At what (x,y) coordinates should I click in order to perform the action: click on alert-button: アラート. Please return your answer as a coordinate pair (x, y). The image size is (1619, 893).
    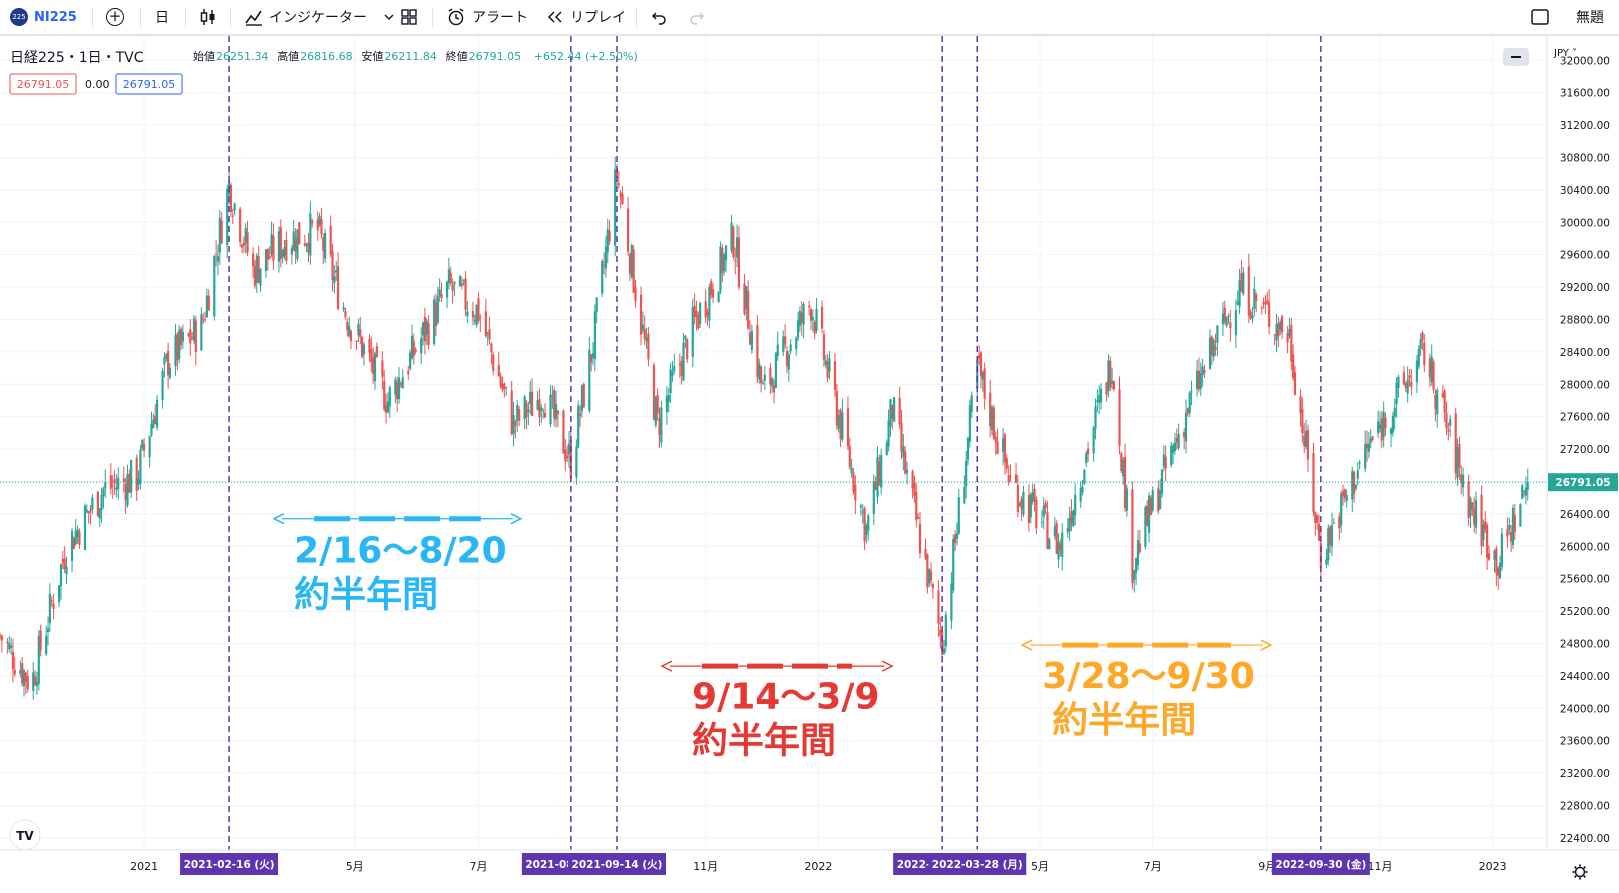
    Looking at the image, I should click on (487, 17).